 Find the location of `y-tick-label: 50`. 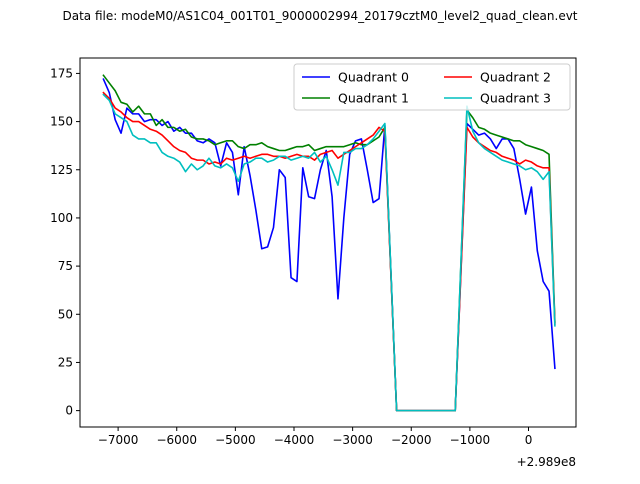

y-tick-label: 50 is located at coordinates (65, 314).